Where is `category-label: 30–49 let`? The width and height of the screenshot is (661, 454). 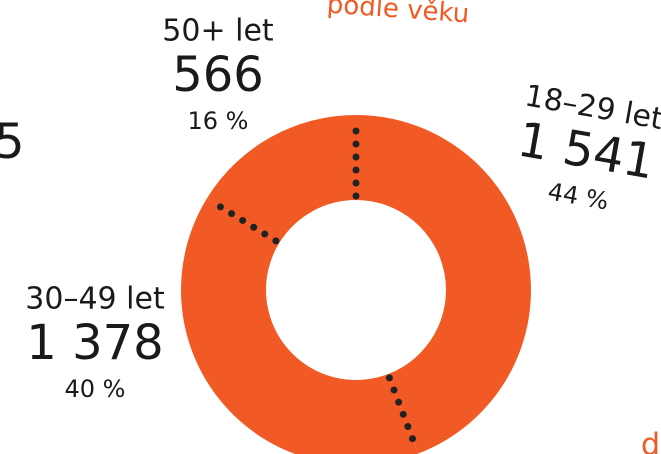
category-label: 30–49 let is located at coordinates (95, 299).